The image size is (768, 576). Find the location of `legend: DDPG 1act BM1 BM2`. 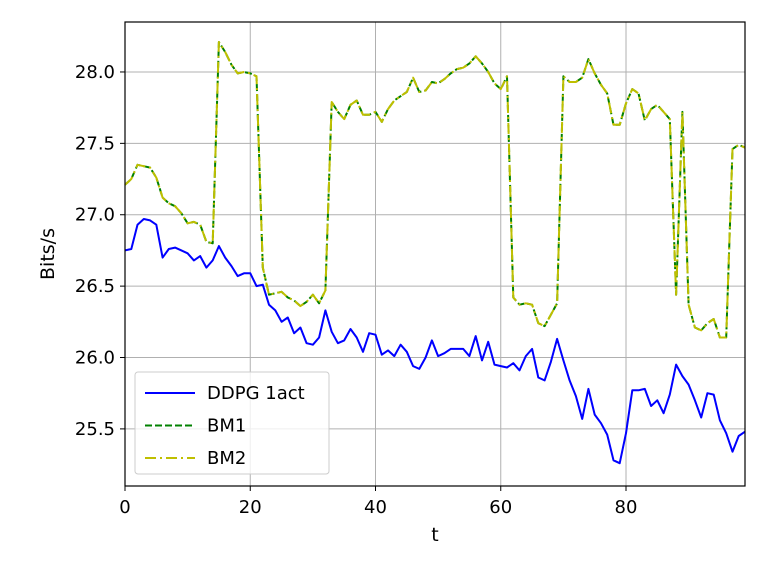

legend: DDPG 1act BM1 BM2 is located at coordinates (232, 423).